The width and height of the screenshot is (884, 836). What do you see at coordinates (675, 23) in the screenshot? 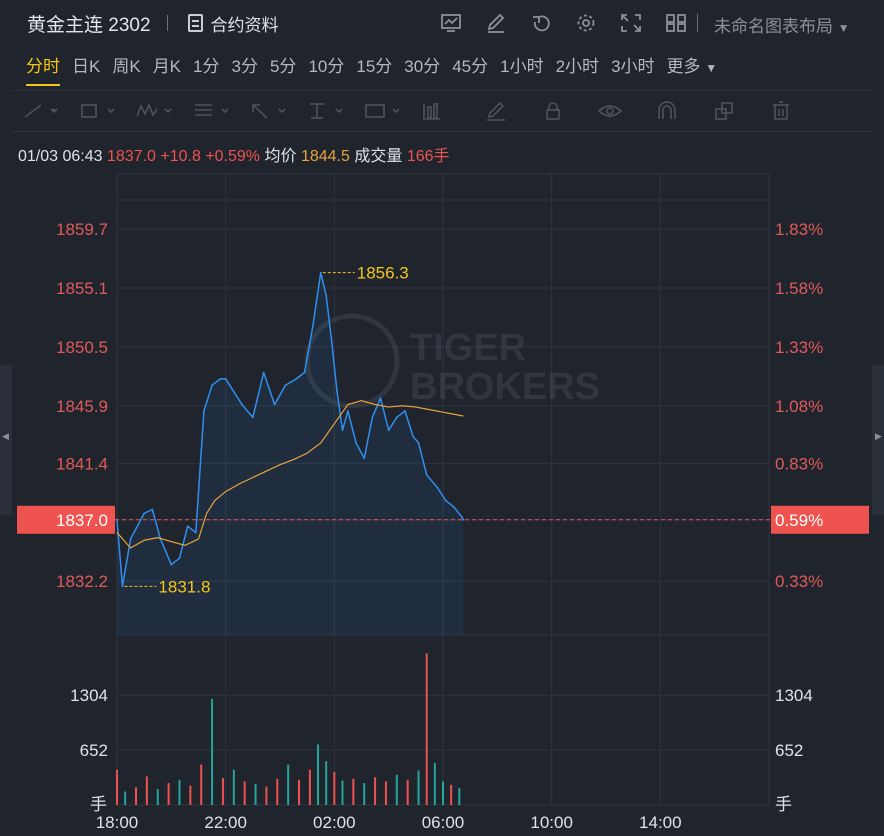
I see `grid-icon` at bounding box center [675, 23].